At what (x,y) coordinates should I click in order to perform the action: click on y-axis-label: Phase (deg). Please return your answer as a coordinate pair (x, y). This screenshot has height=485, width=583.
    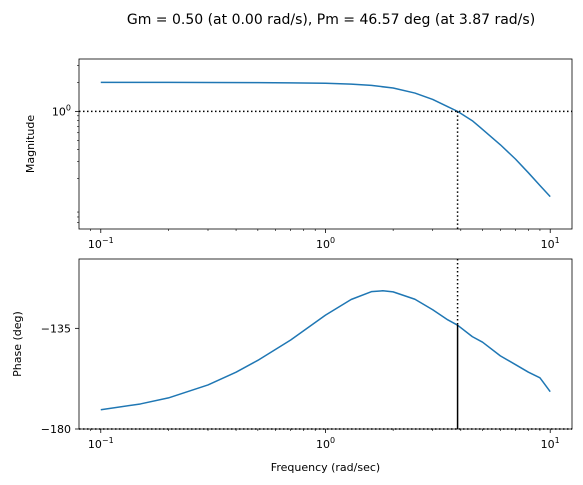
    Looking at the image, I should click on (17, 344).